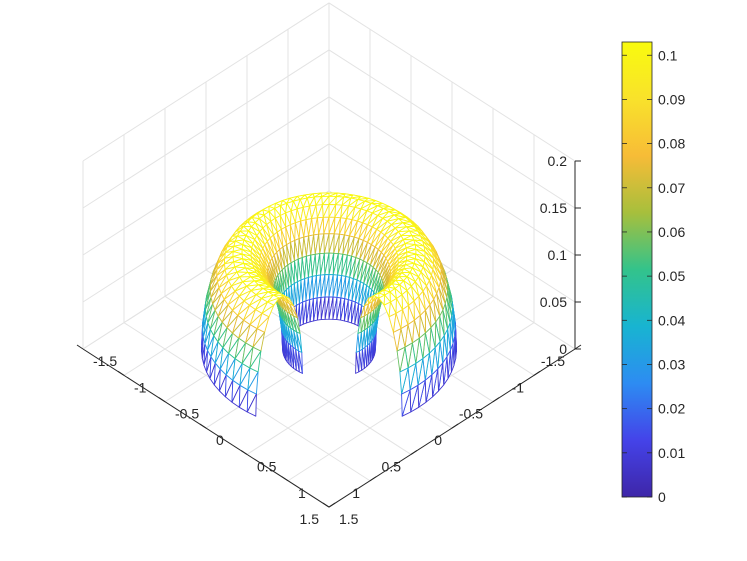  I want to click on z-axis-ticks: 0 0.05 0.1 0.15 0.2, so click(560, 255).